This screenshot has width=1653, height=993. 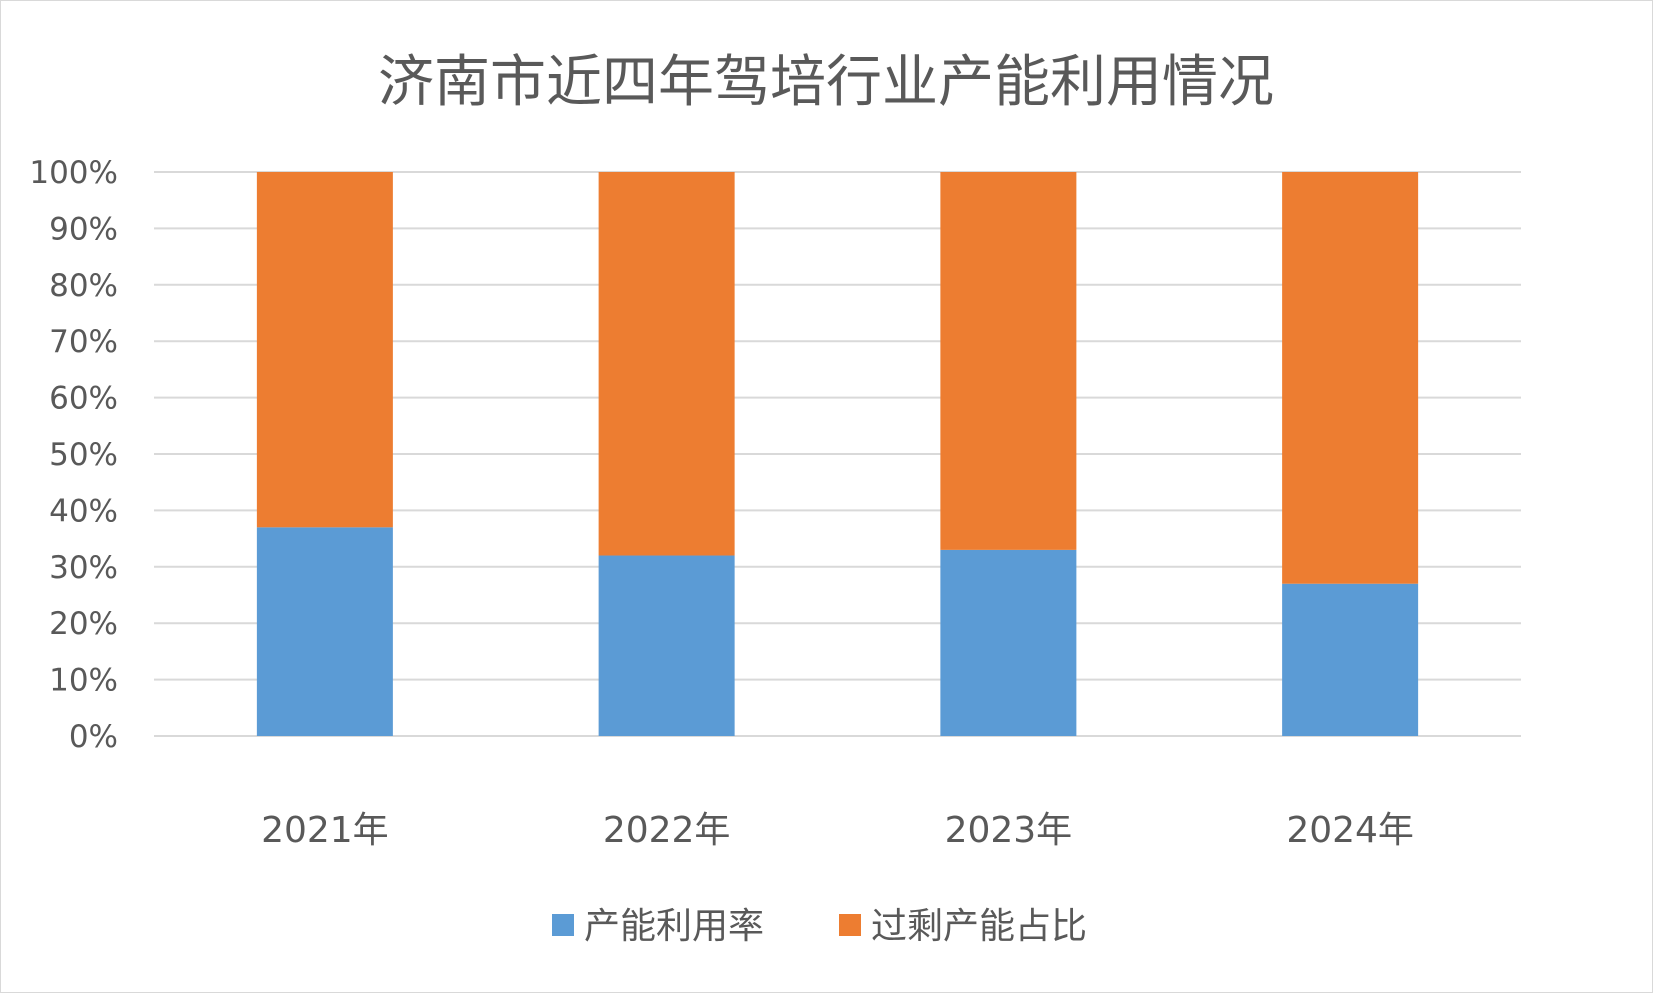 I want to click on legend: 产能利用率 过剩产能占比, so click(x=819, y=926).